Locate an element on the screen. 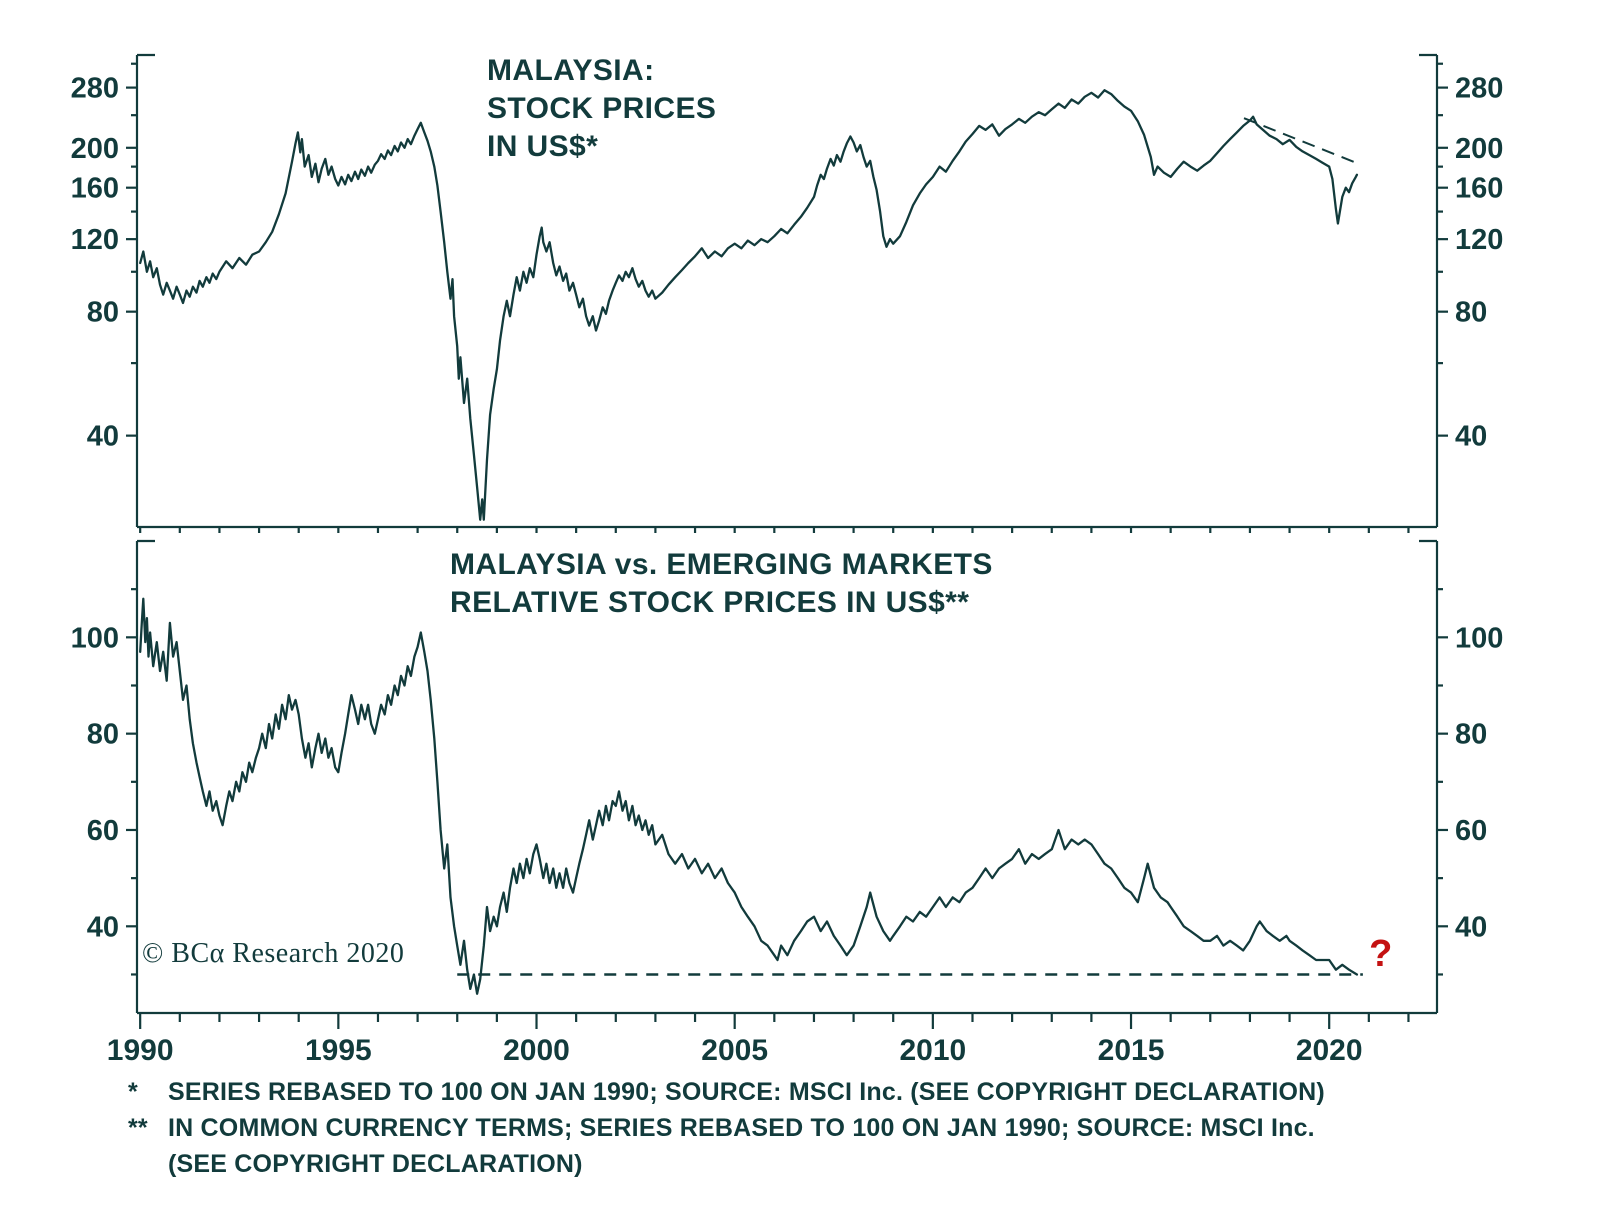  y-axis-label-right: 160 is located at coordinates (1479, 189).